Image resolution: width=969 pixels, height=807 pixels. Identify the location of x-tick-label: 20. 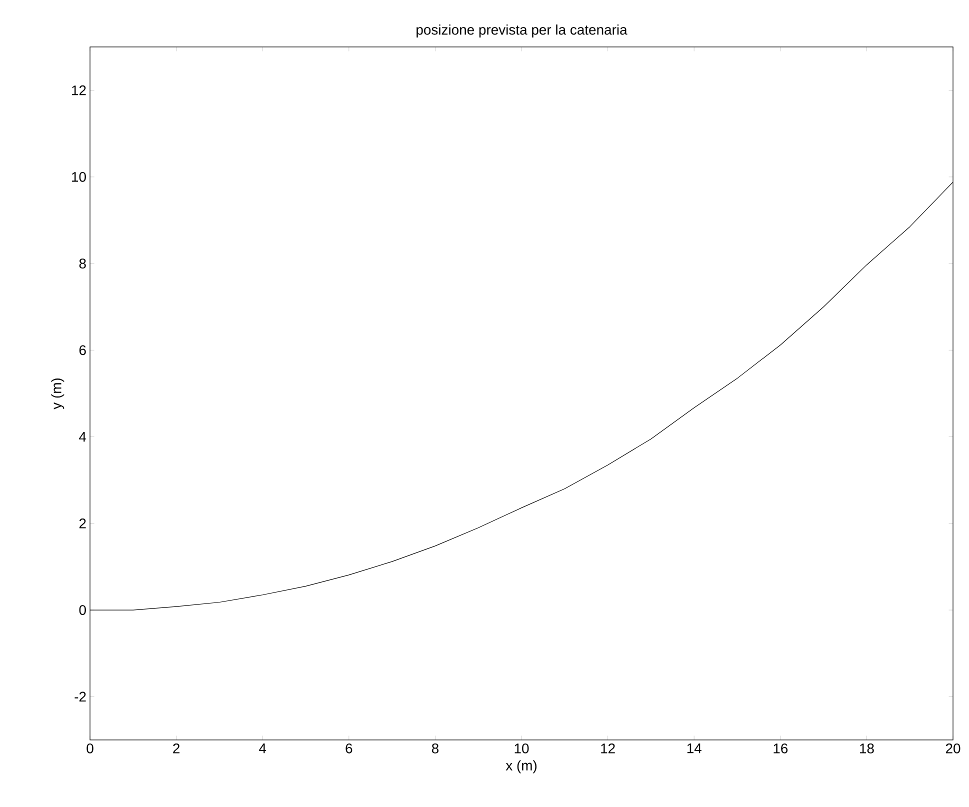
(953, 748).